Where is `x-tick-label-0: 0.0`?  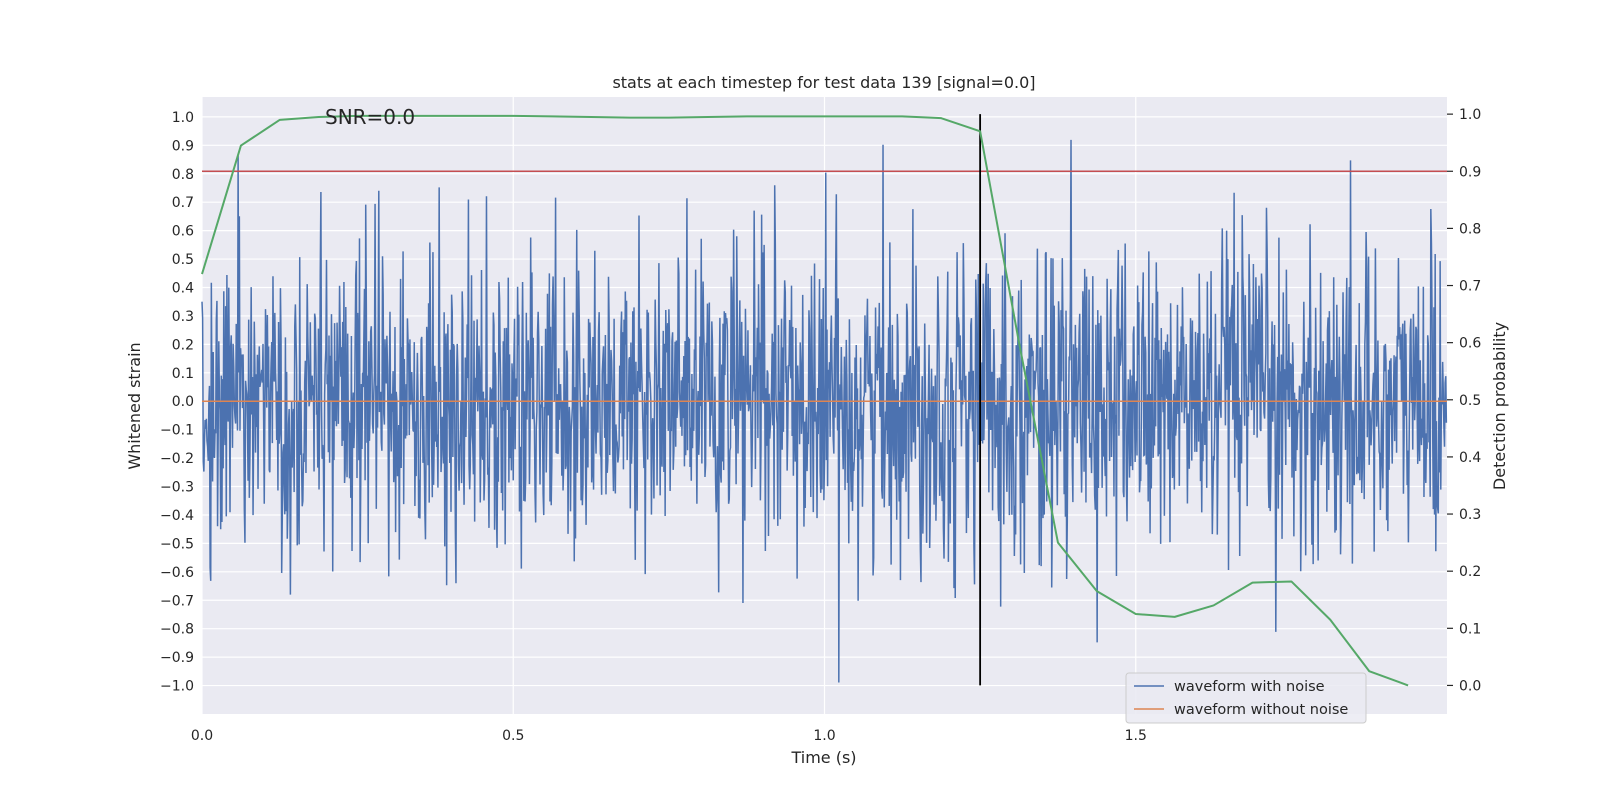
x-tick-label-0: 0.0 is located at coordinates (202, 736).